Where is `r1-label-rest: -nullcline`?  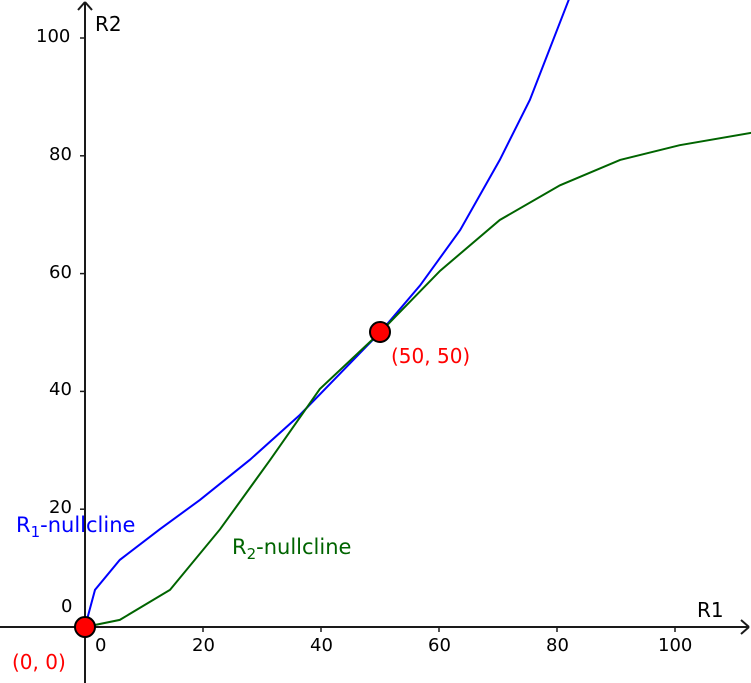 r1-label-rest: -nullcline is located at coordinates (88, 525).